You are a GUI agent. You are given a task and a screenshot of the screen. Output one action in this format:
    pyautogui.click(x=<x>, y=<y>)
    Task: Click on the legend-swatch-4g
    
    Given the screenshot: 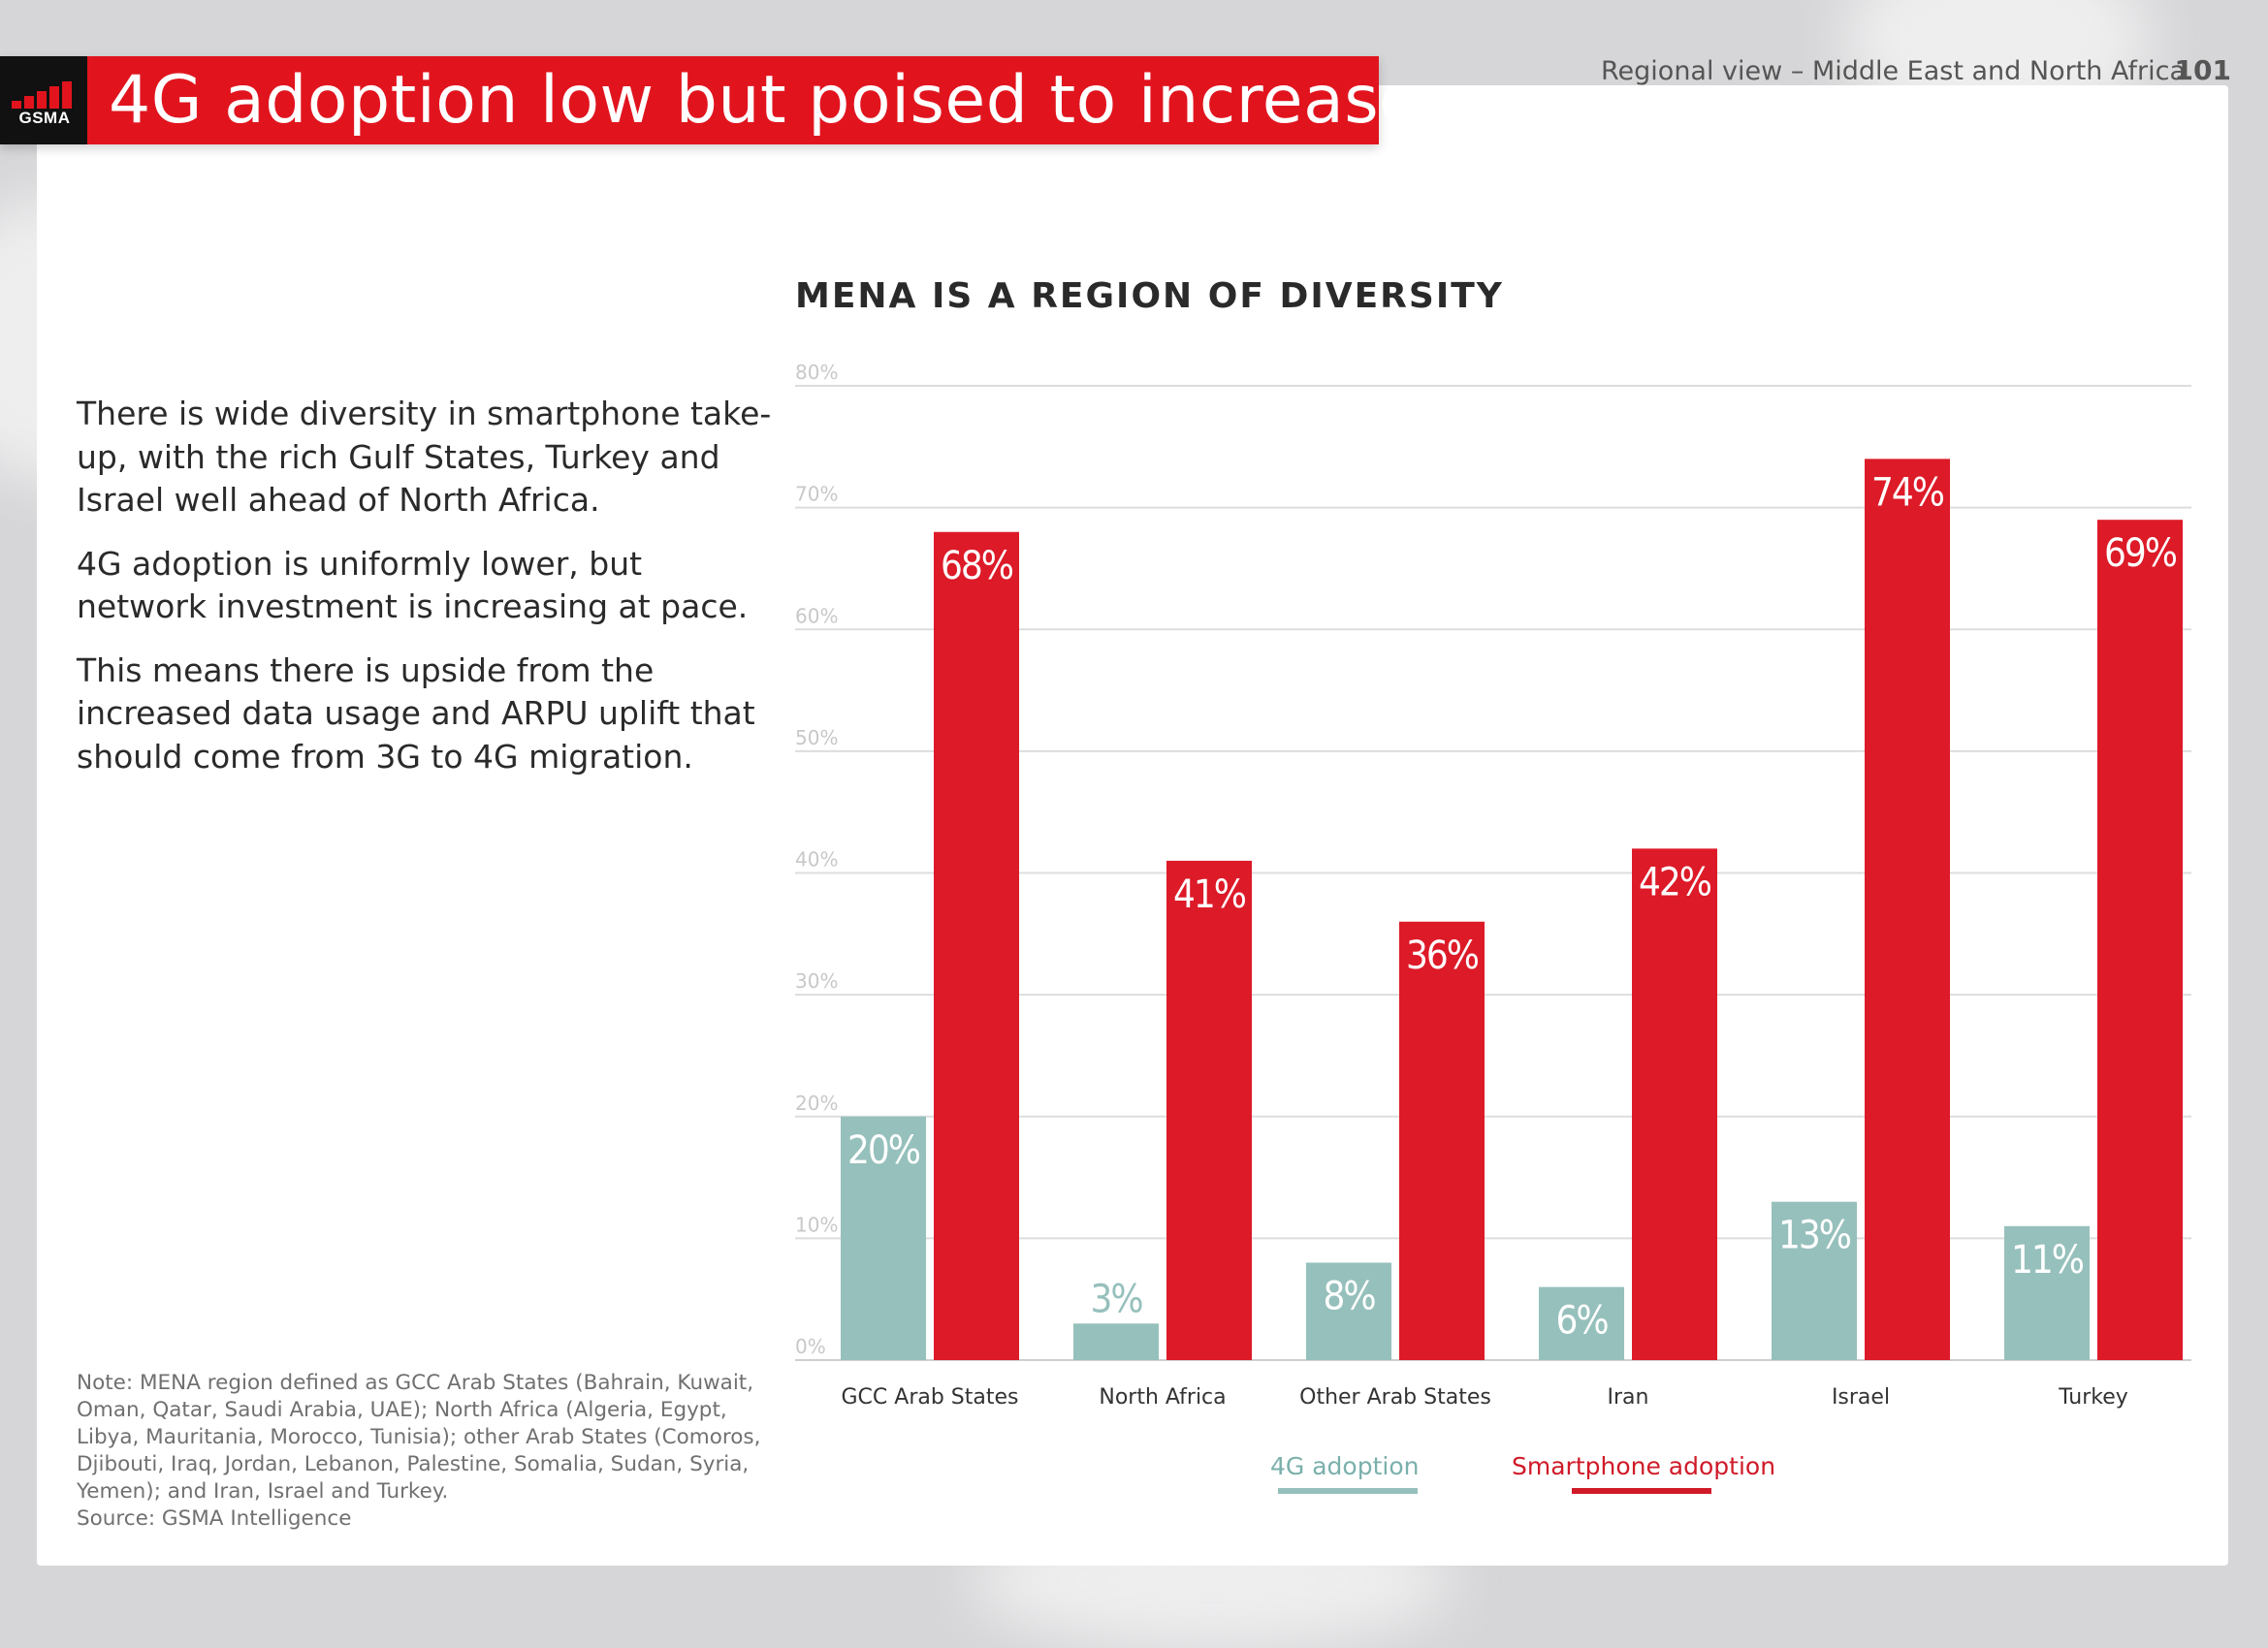 What is the action you would take?
    pyautogui.click(x=1348, y=1491)
    